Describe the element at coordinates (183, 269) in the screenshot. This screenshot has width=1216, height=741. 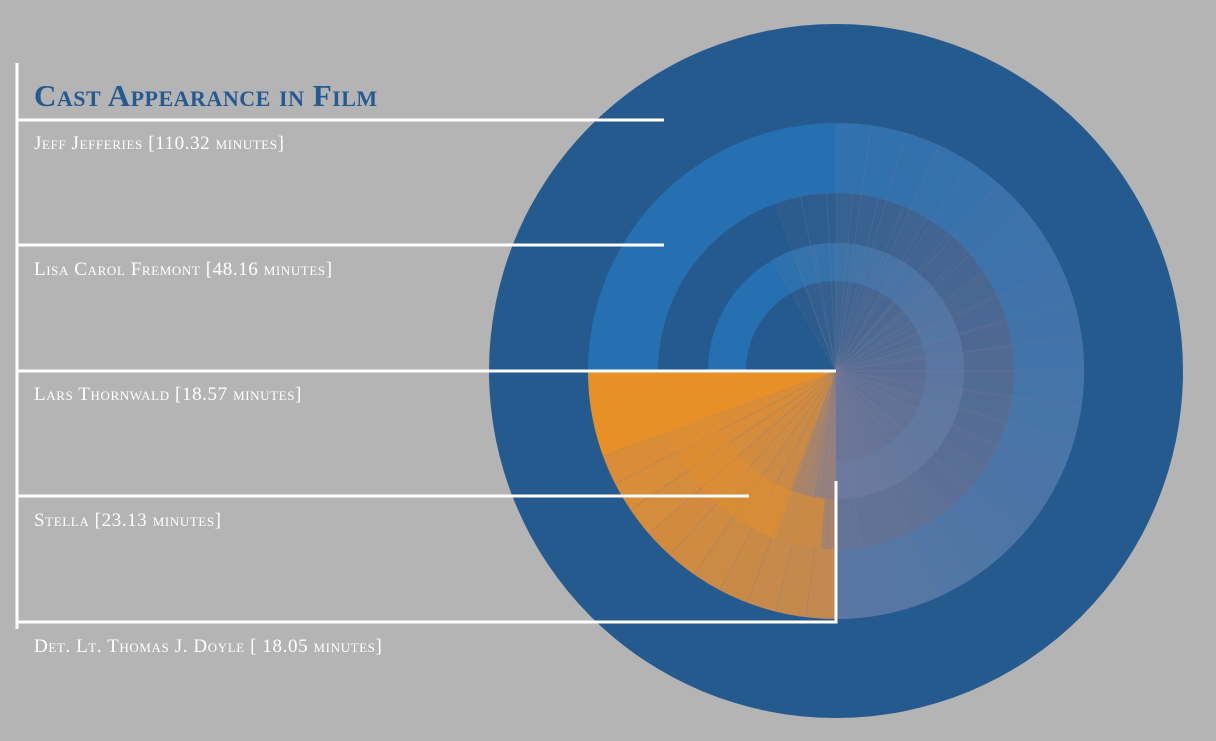
I see `legend-label-lisa: Lisa Carol Fremont [48.16 minutes]` at that location.